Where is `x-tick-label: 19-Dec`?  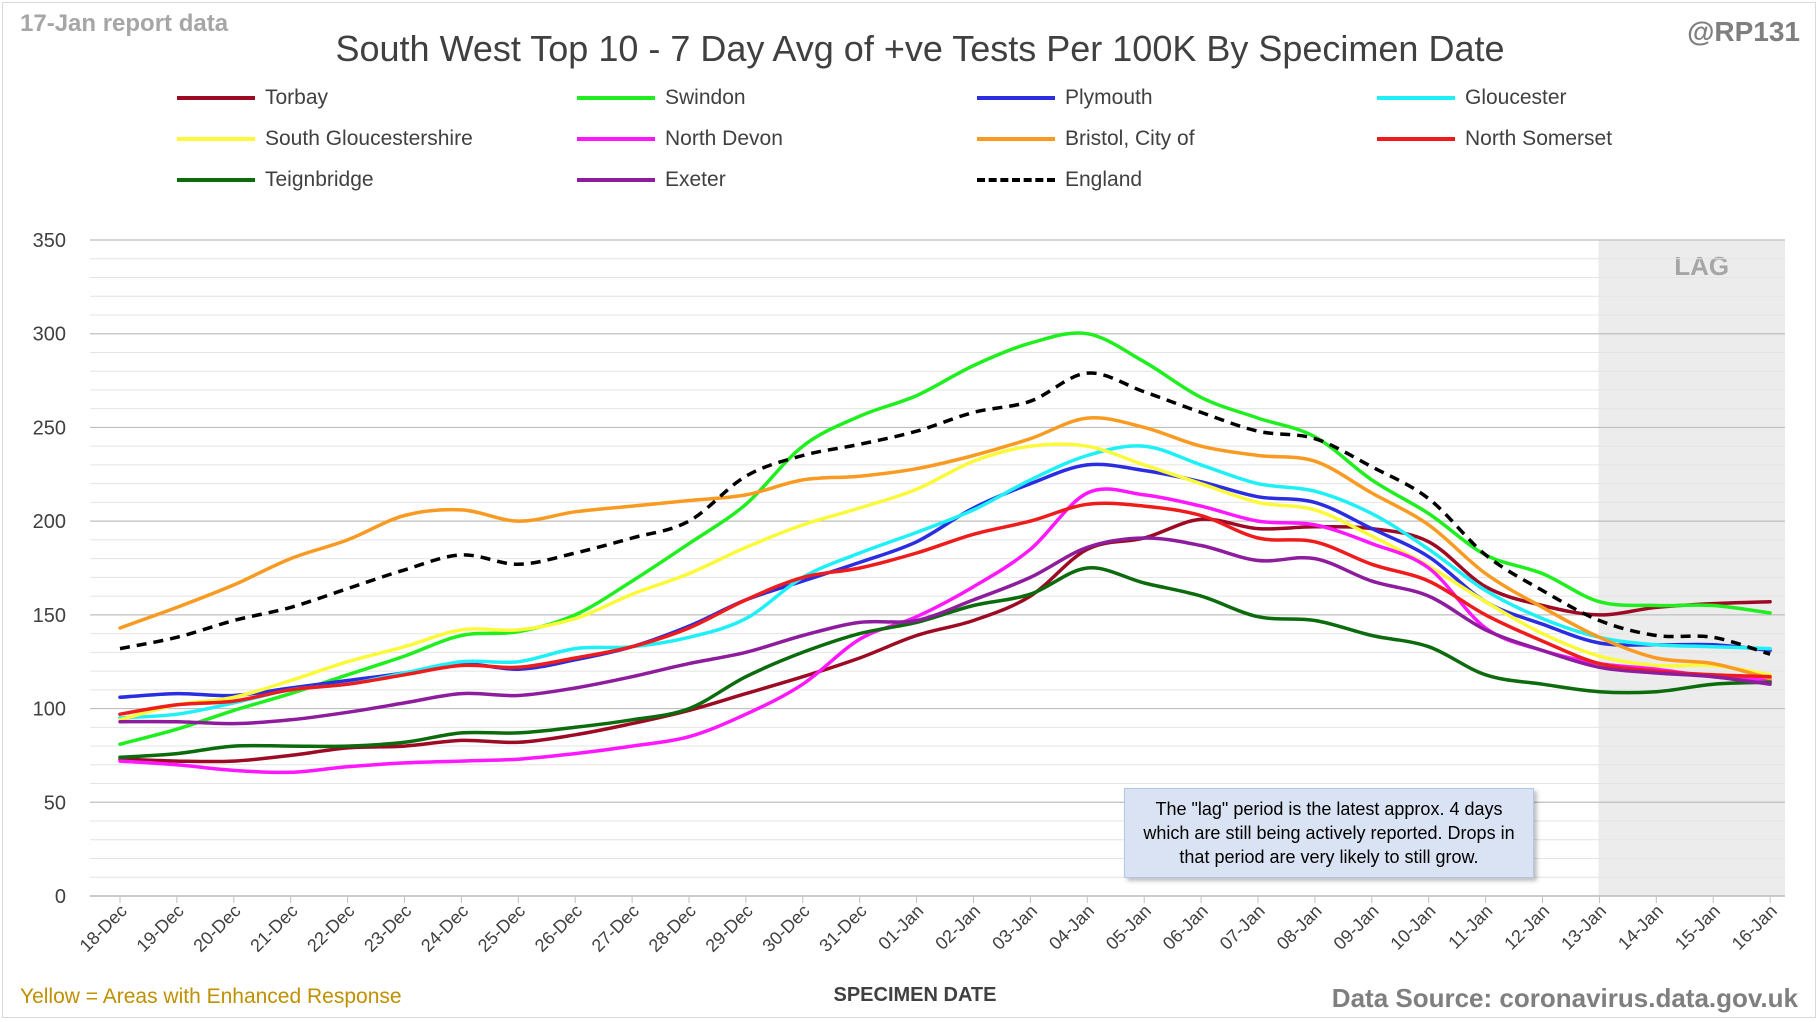 x-tick-label: 19-Dec is located at coordinates (160, 928).